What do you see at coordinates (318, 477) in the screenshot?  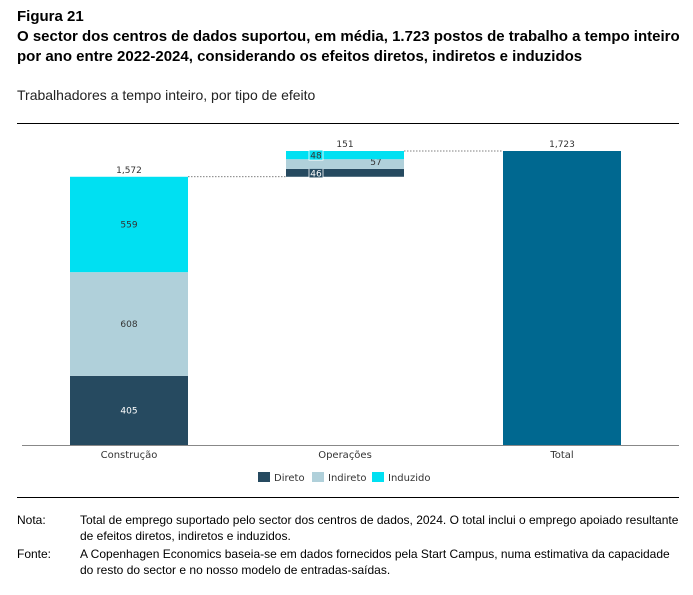 I see `legend-swatch-indireto` at bounding box center [318, 477].